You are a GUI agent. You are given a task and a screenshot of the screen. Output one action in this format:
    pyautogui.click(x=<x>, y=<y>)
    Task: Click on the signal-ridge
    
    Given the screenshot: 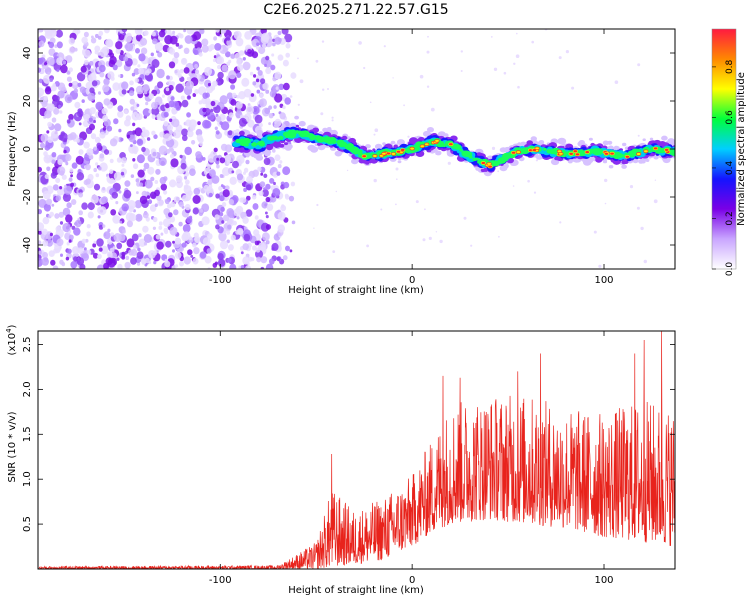 What is the action you would take?
    pyautogui.click(x=453, y=146)
    